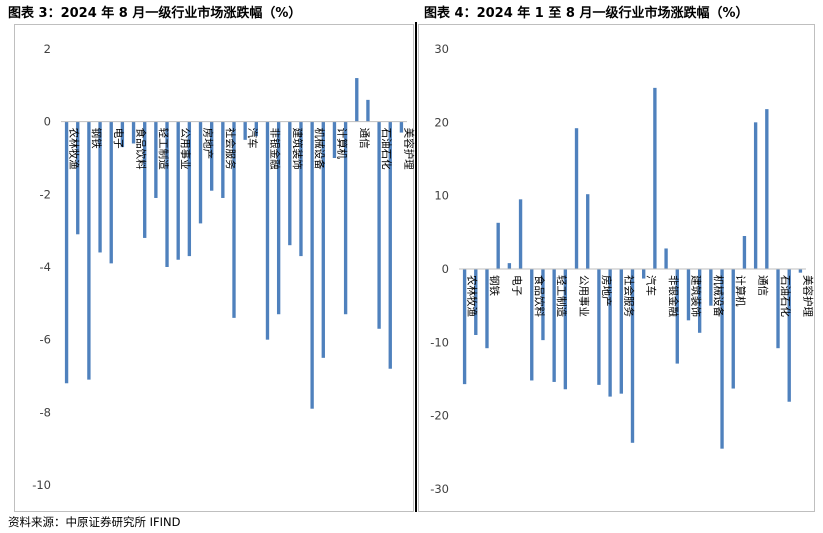  I want to click on left-ytick-label: -4, so click(45, 267).